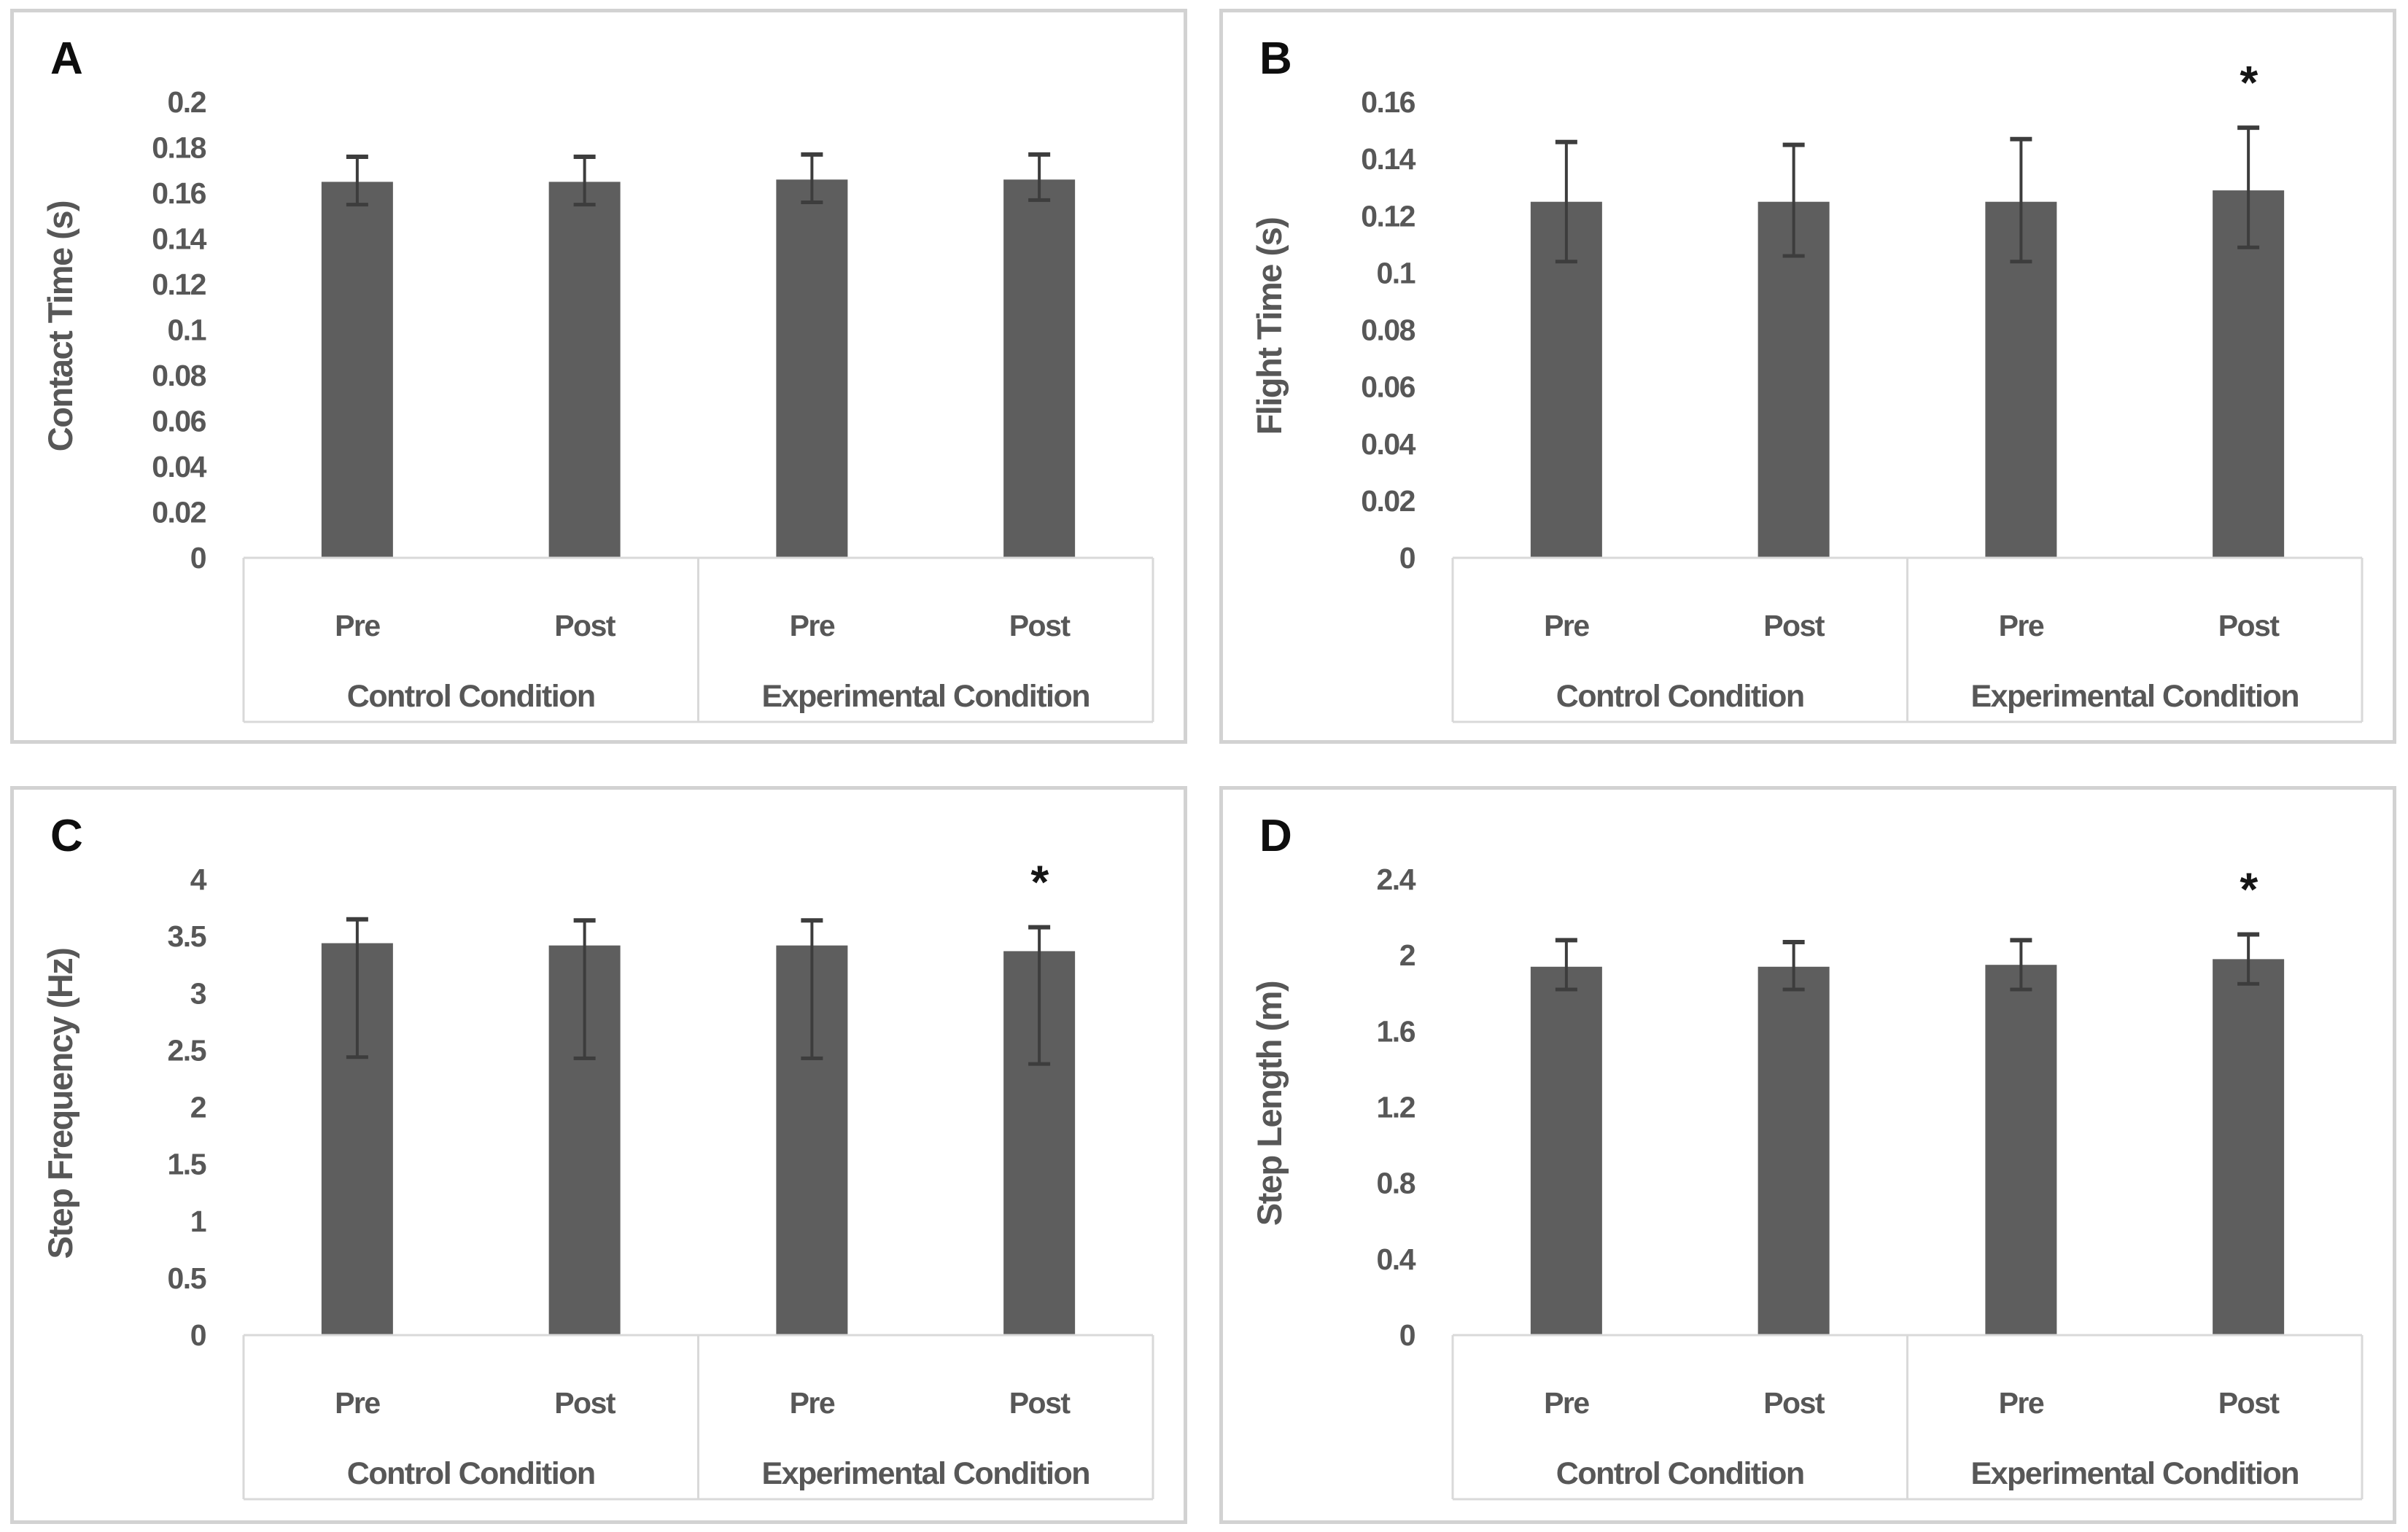 The image size is (2408, 1532). Describe the element at coordinates (66, 59) in the screenshot. I see `panel-a-letter: A` at that location.